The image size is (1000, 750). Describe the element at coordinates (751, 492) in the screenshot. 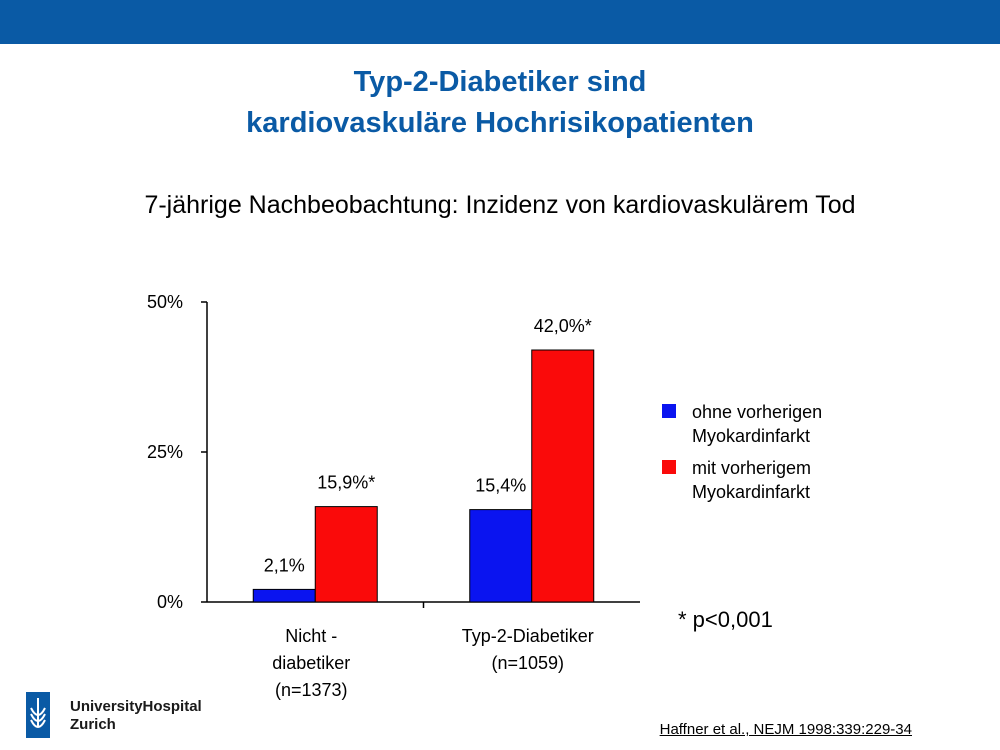

I see `legend-label-mit-line2: Myokardinfarkt` at that location.